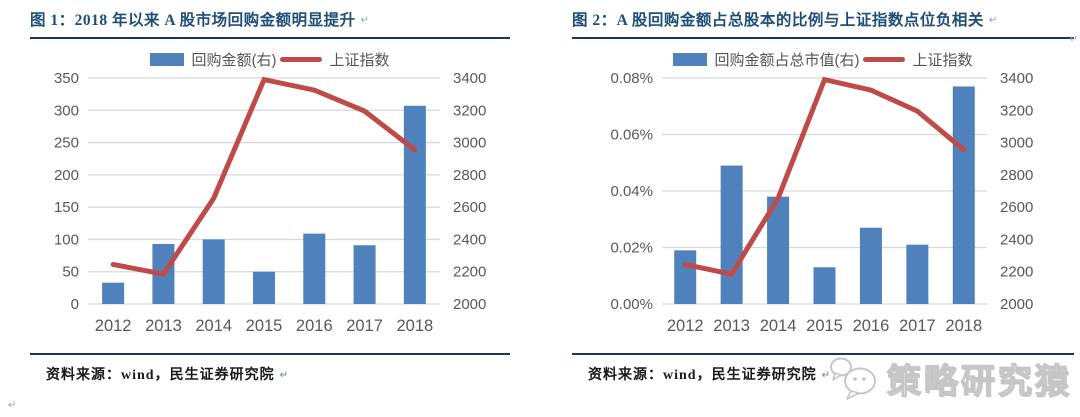 The width and height of the screenshot is (1080, 417). I want to click on figure-2-title-row: 图 2：A 股回购金额占总股本的比例与上证指数点位负相关 ↵, so click(823, 23).